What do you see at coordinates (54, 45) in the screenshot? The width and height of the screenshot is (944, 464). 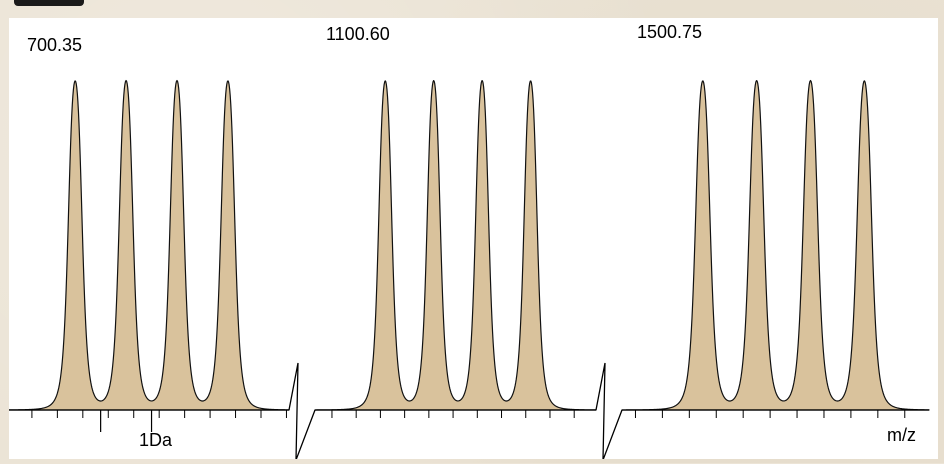 I see `panel-label-1: 700.35` at bounding box center [54, 45].